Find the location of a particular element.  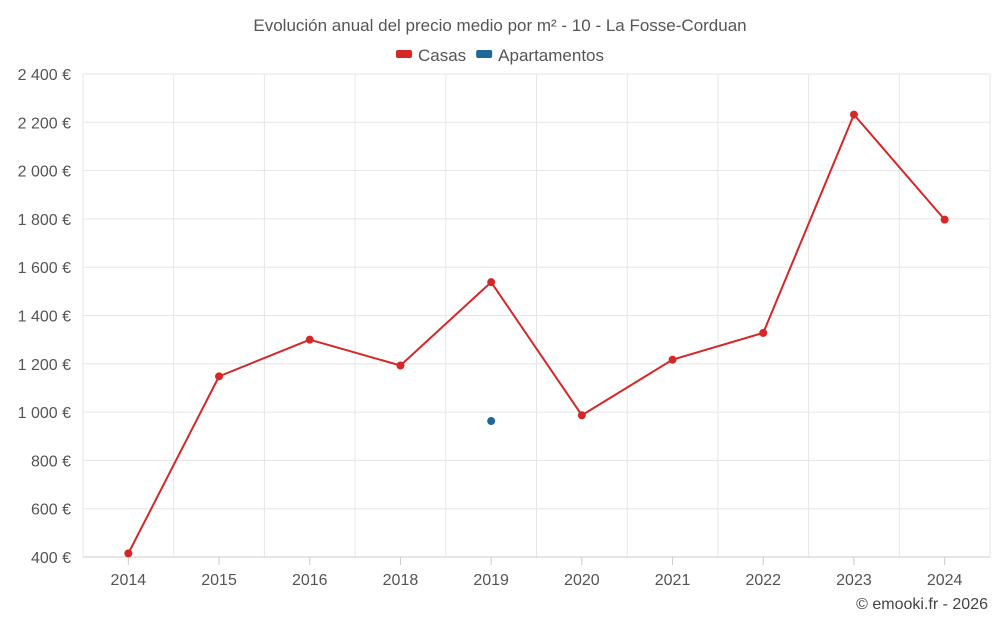

x-tick-label: 2023 is located at coordinates (854, 580).